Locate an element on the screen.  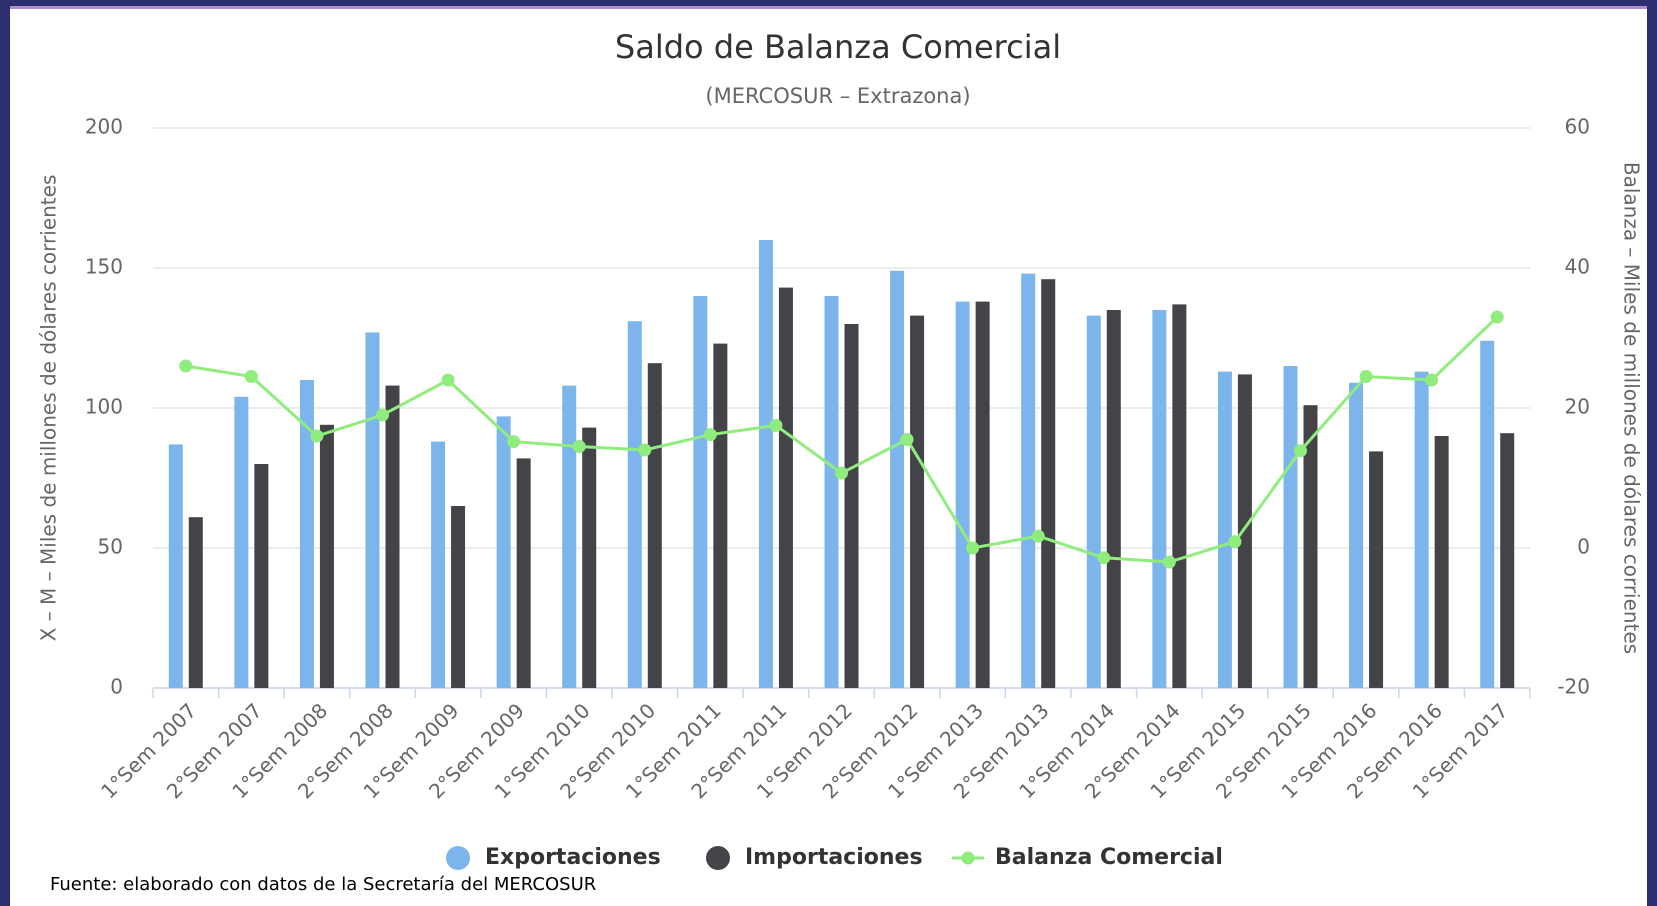
chart-subtitle: (MERCOSUR – Extrazona) is located at coordinates (837, 96).